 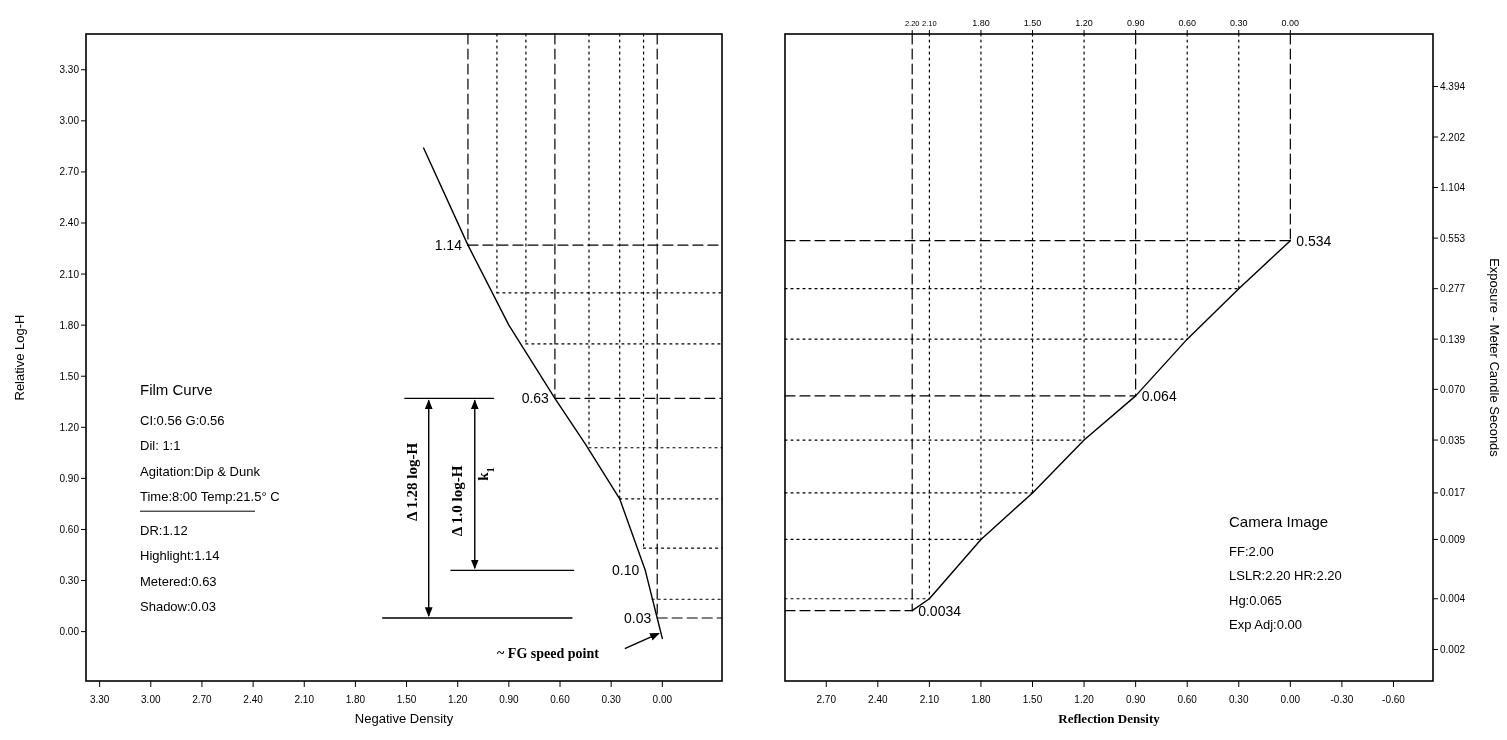 I want to click on annotation: Dil: 1:1, so click(x=160, y=445).